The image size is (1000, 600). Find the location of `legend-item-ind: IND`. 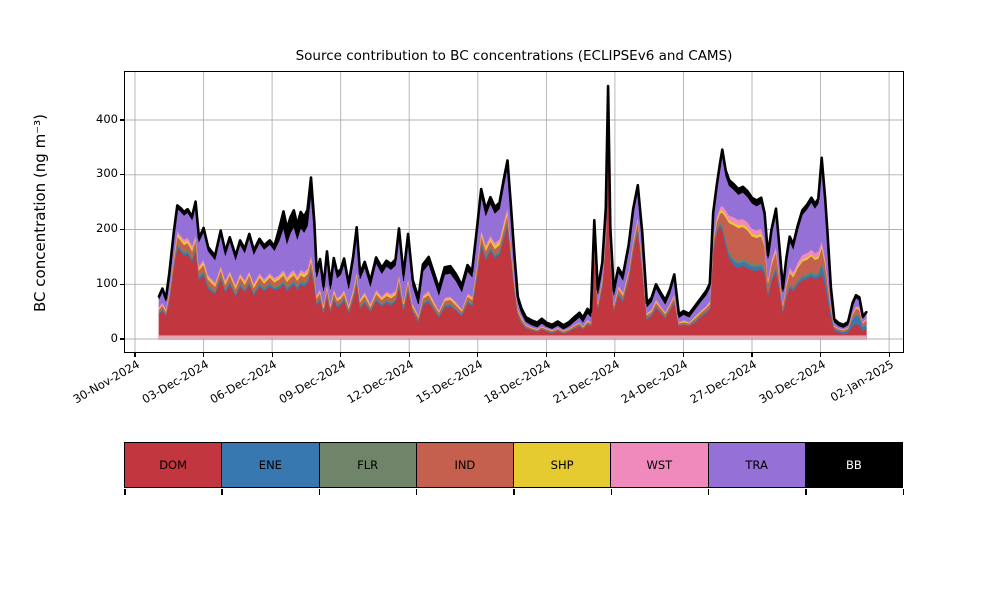

legend-item-ind: IND is located at coordinates (465, 465).